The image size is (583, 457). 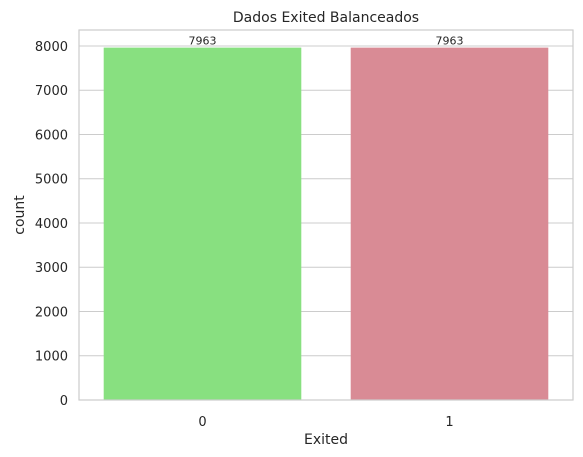 What do you see at coordinates (51, 312) in the screenshot?
I see `y-tick-label: 2000` at bounding box center [51, 312].